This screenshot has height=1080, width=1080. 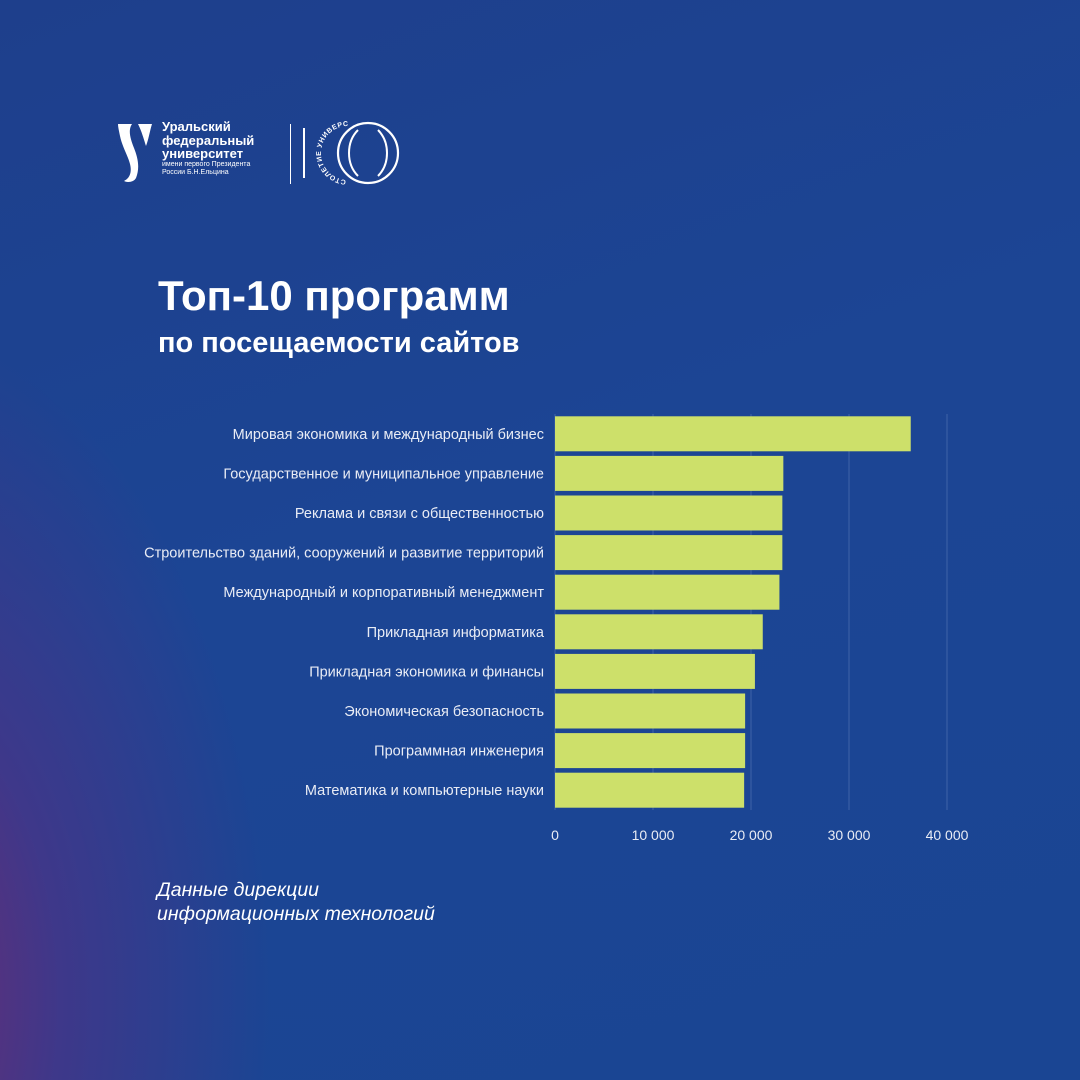 What do you see at coordinates (135, 153) in the screenshot?
I see `urfu-u-logo-icon` at bounding box center [135, 153].